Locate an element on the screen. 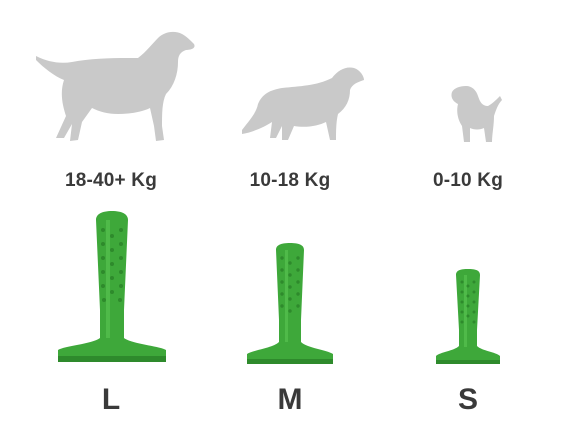 The height and width of the screenshot is (446, 562). large-toothbrush-toy-image is located at coordinates (112, 286).